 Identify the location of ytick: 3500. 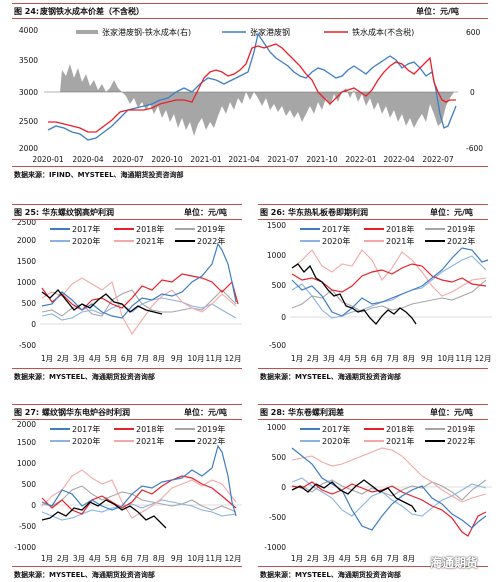
(28, 60).